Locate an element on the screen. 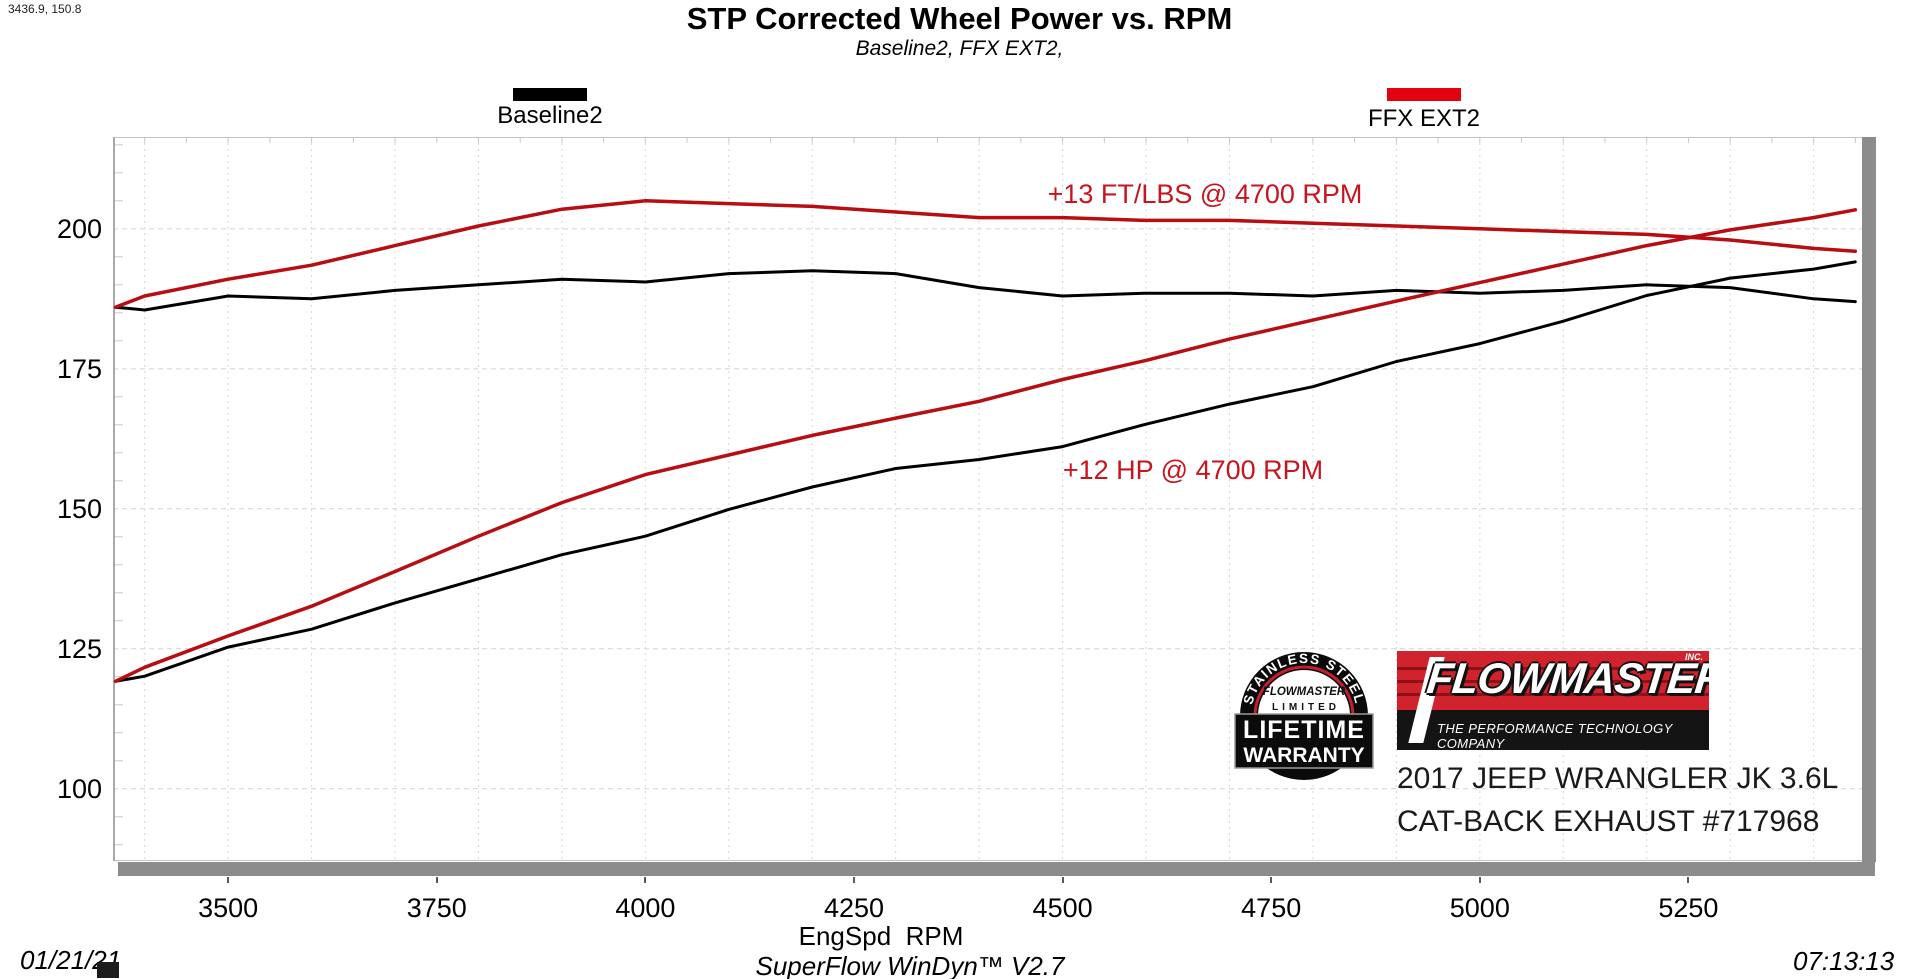 This screenshot has height=979, width=1919. legend-label-ffx-ext2: FFX EXT2 is located at coordinates (1424, 118).